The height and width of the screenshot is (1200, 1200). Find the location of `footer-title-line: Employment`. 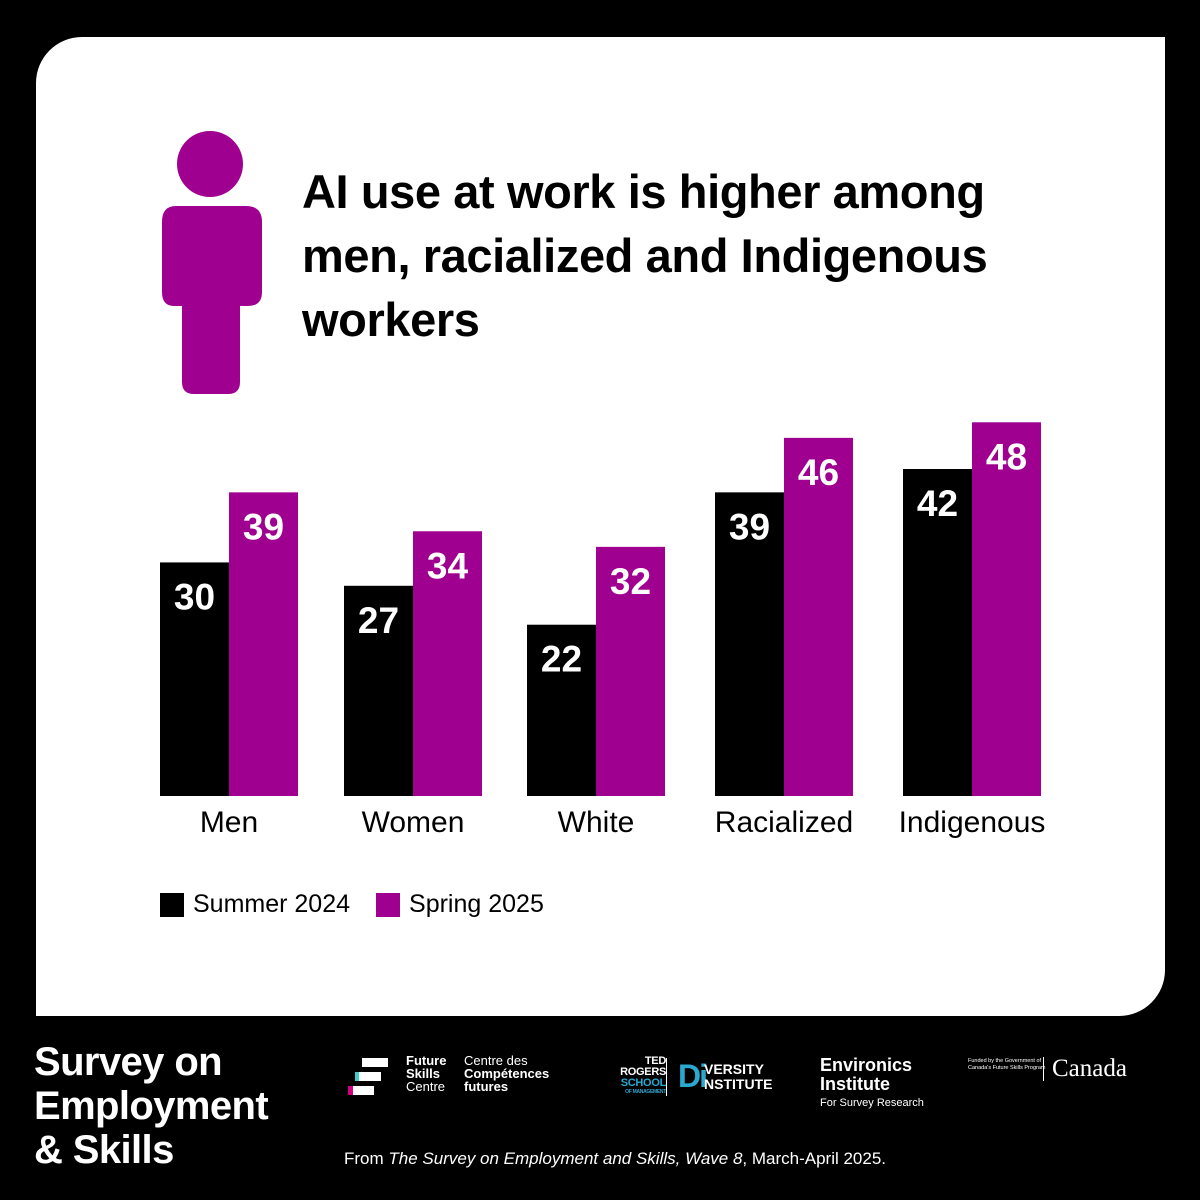

footer-title-line: Employment is located at coordinates (151, 1106).